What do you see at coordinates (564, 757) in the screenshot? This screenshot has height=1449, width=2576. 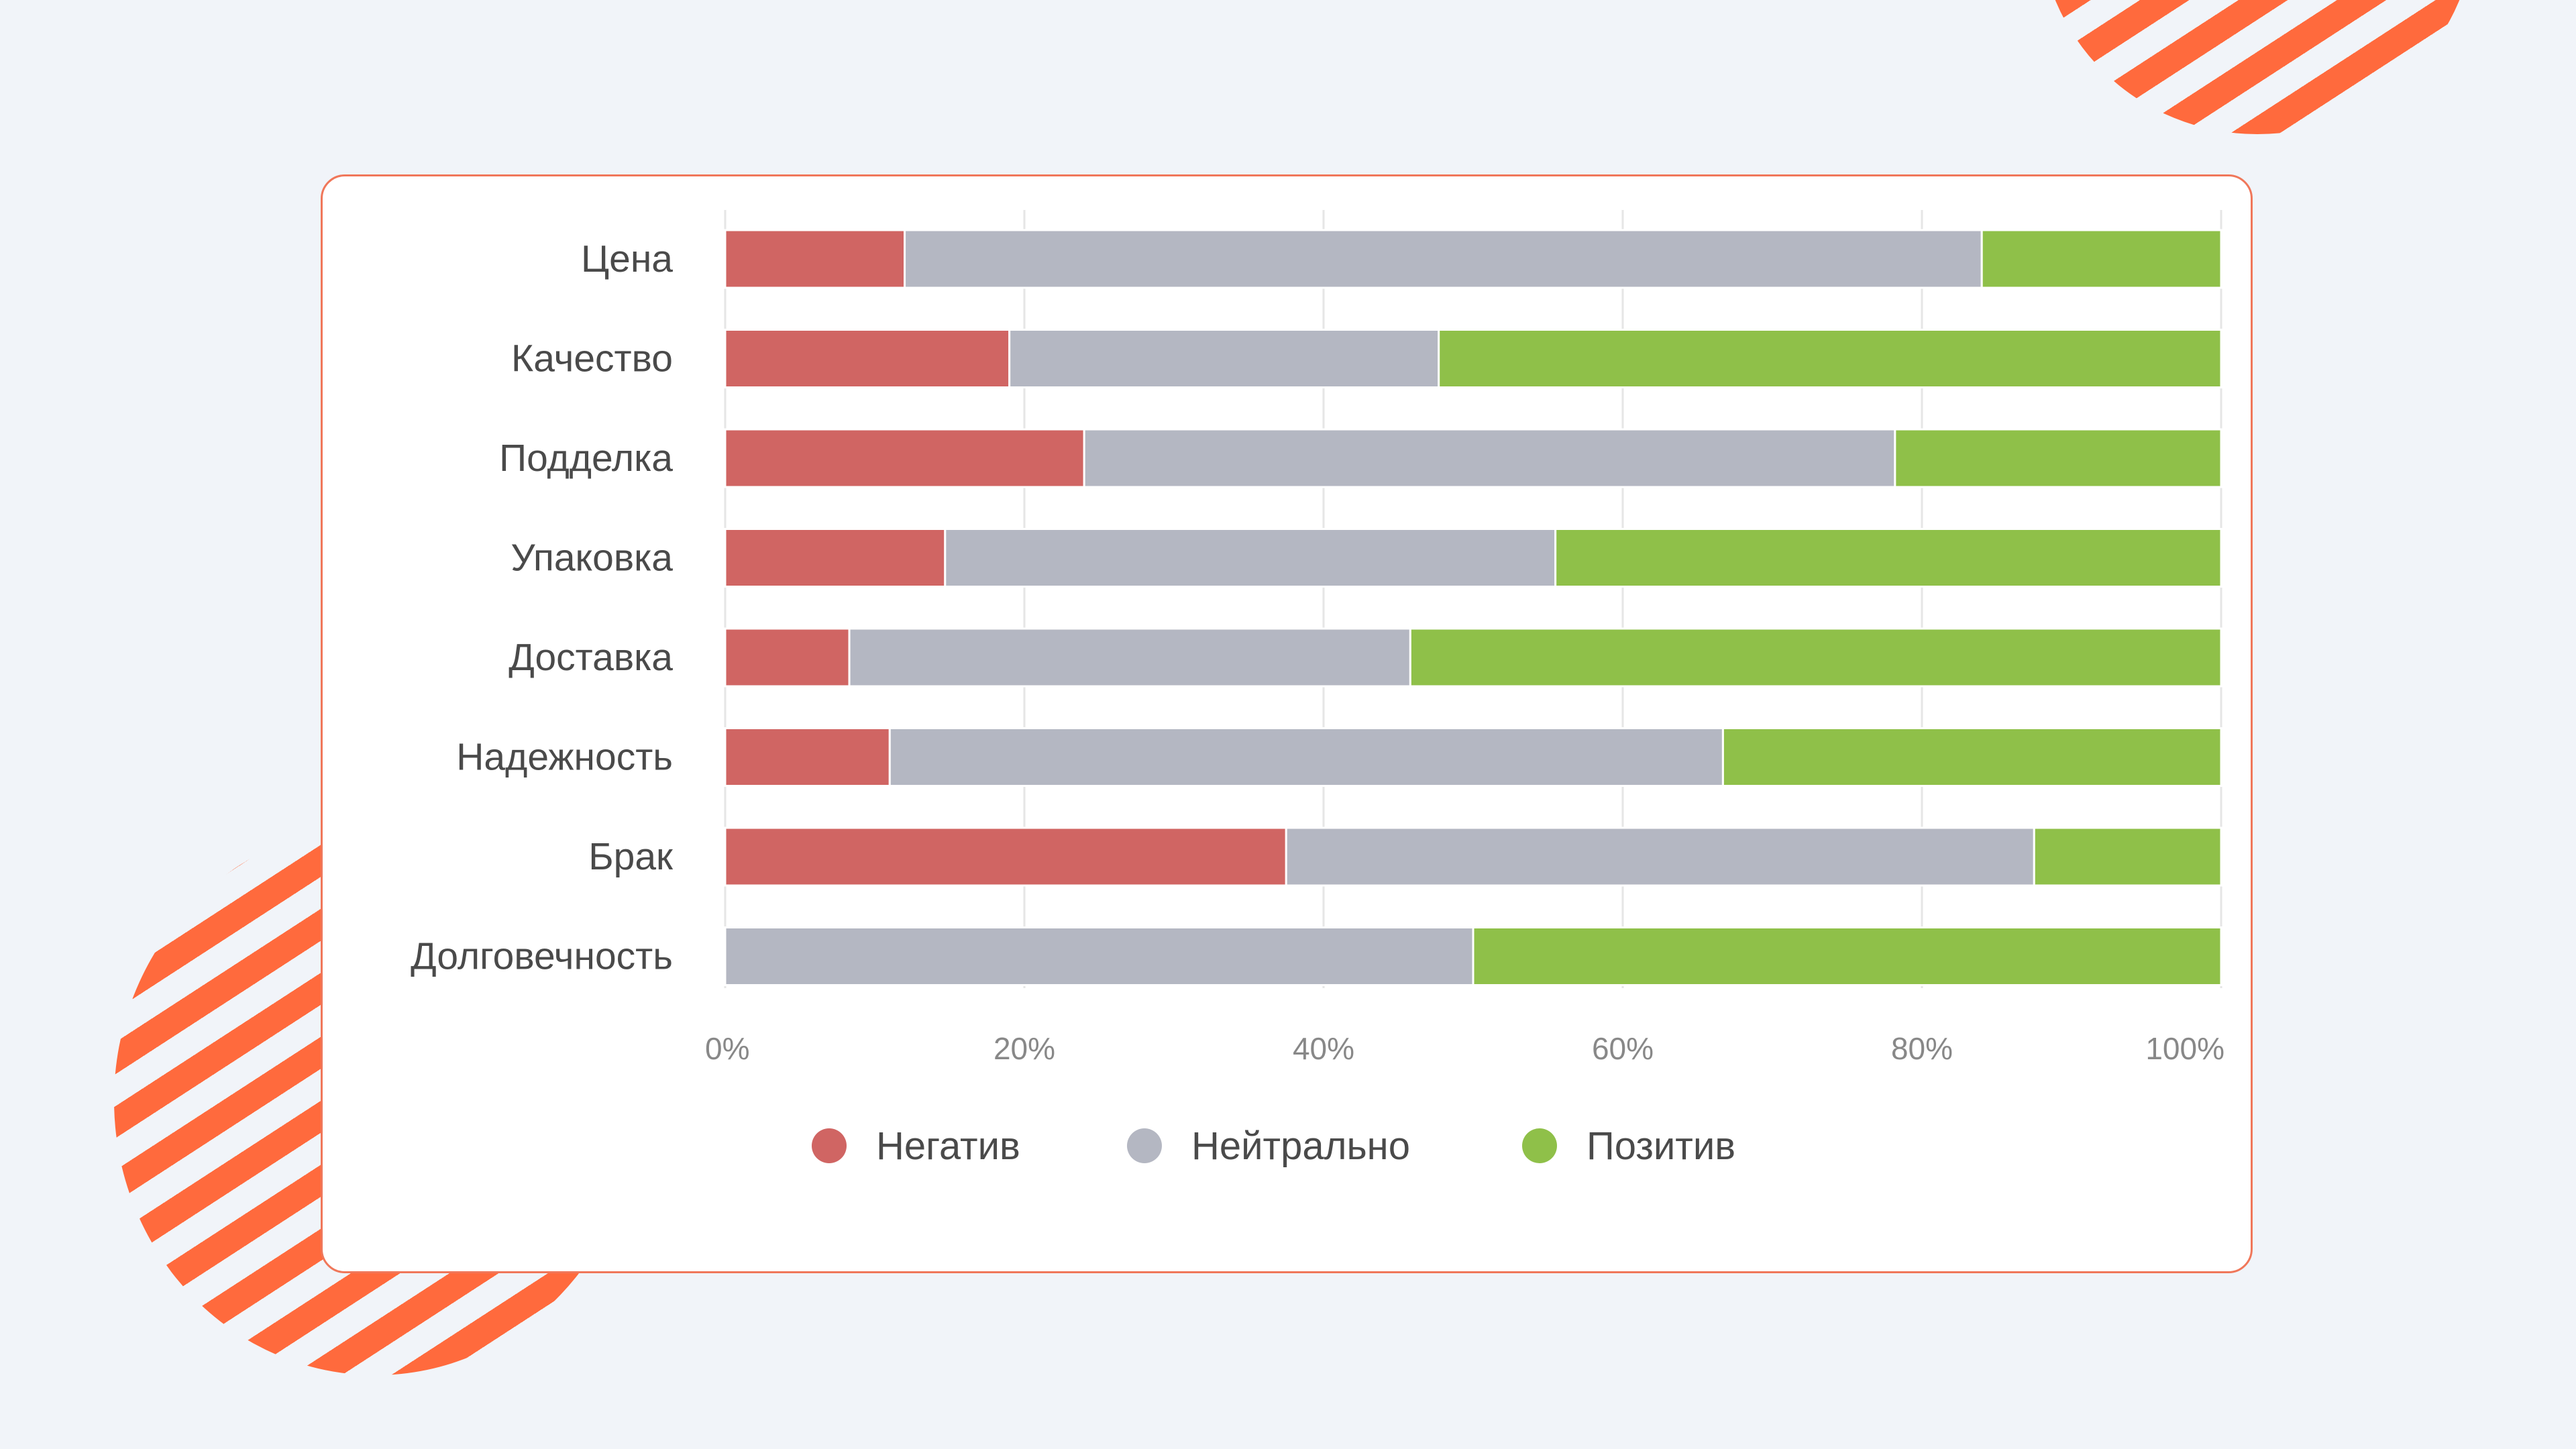 I see `category-label: Надежность` at bounding box center [564, 757].